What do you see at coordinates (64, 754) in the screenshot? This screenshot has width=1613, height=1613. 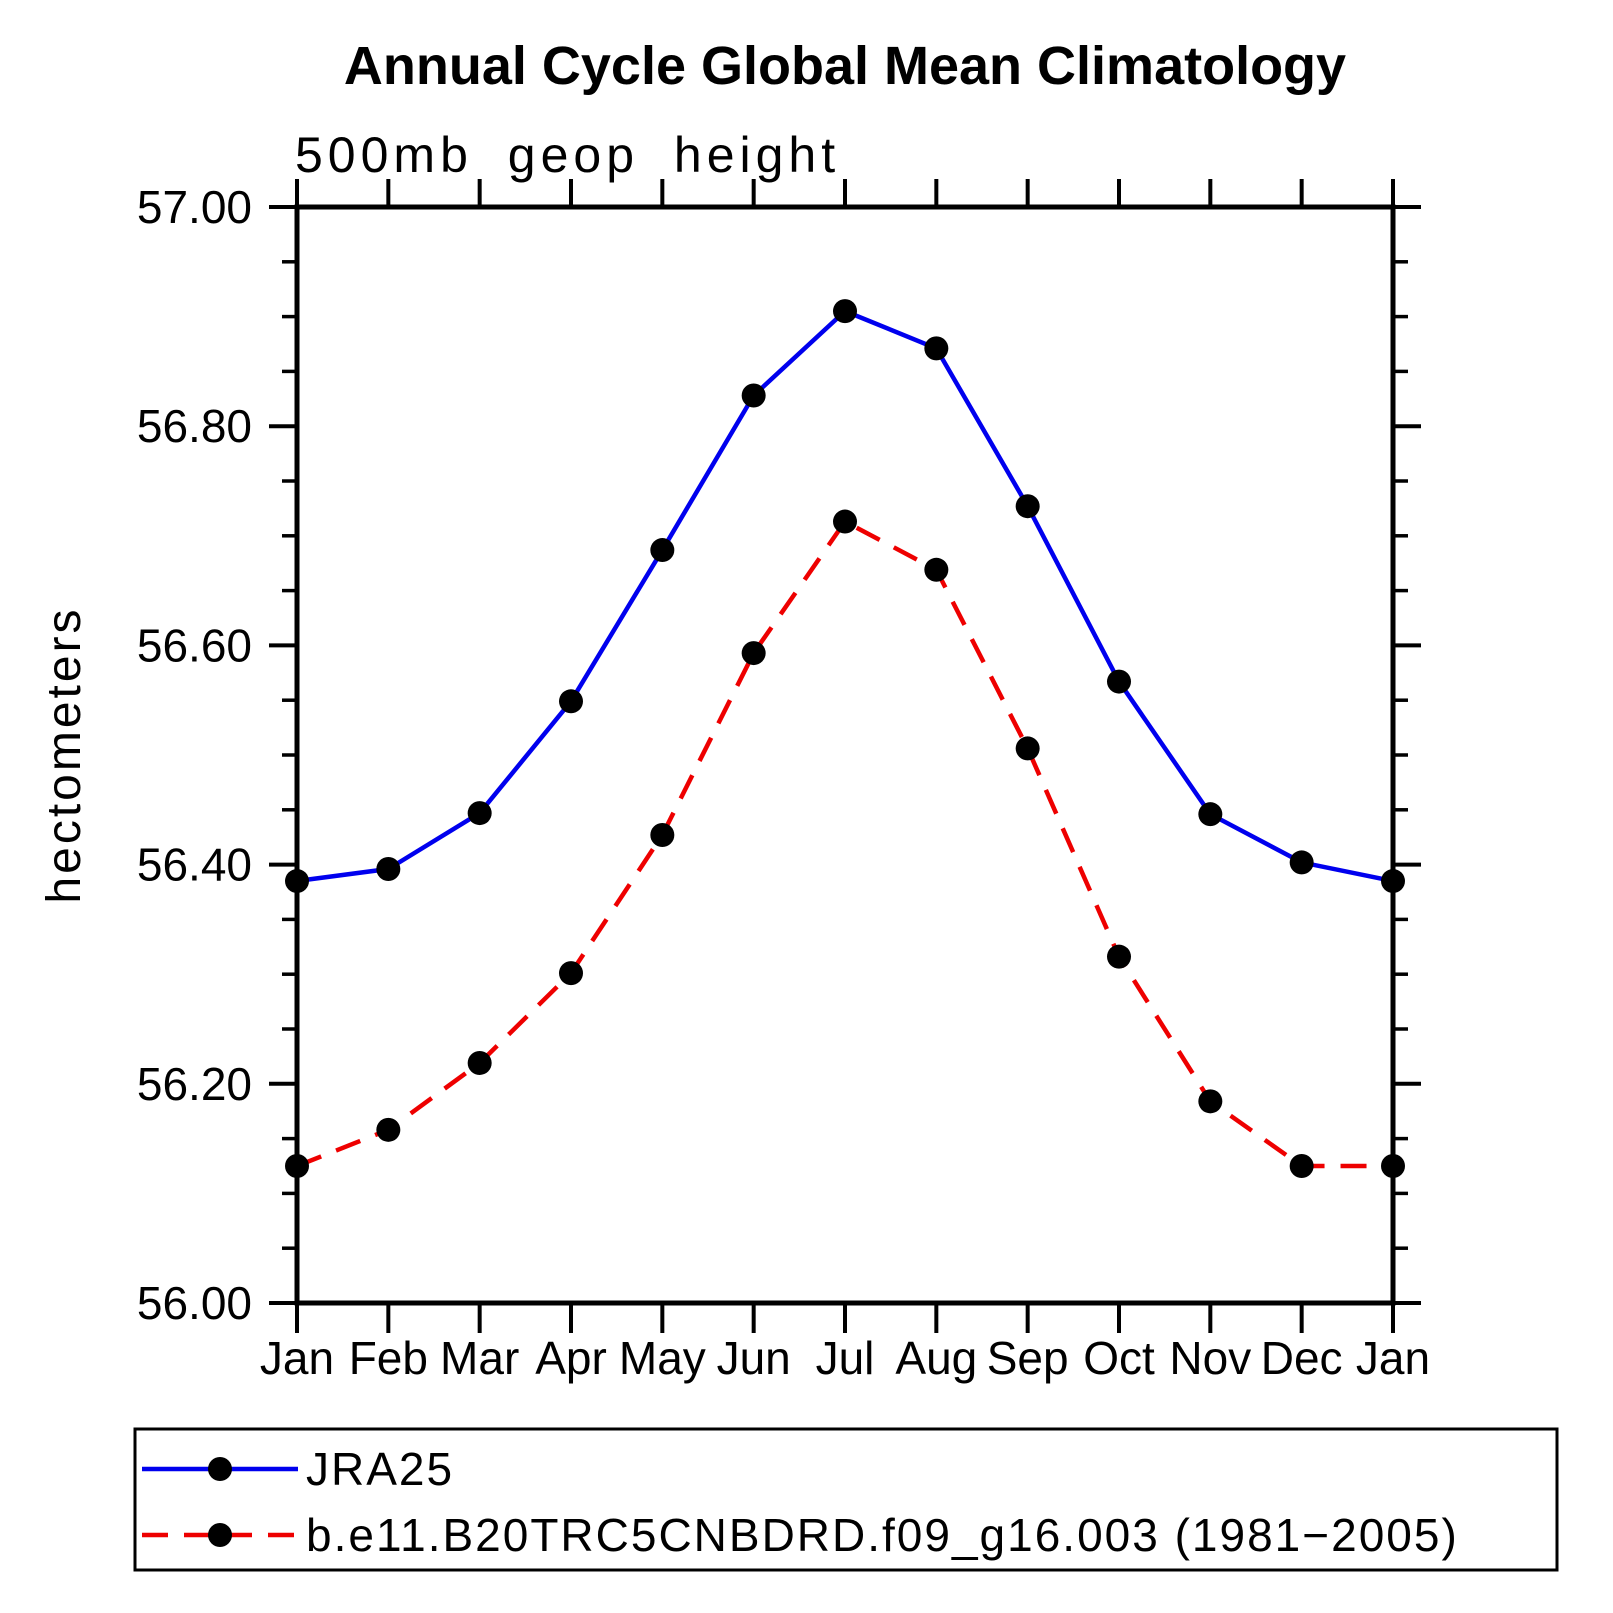 I see `y-axis-label: hectometers` at bounding box center [64, 754].